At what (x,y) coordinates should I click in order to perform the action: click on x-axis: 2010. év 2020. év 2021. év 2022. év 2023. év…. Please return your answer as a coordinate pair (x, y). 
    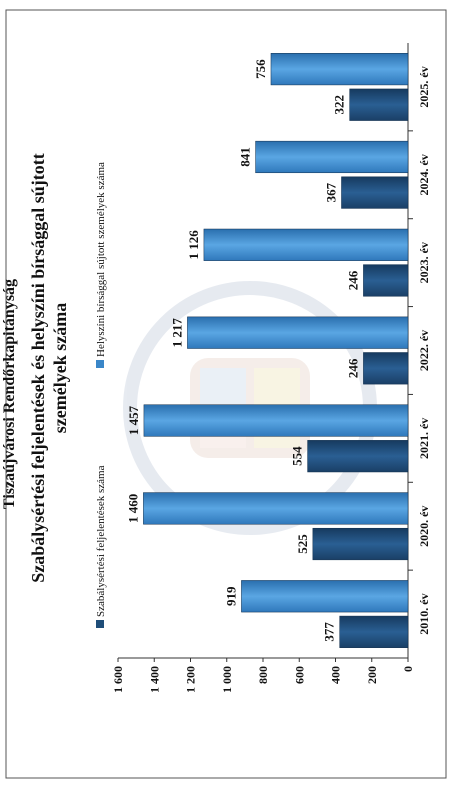
    Looking at the image, I should click on (419, 350).